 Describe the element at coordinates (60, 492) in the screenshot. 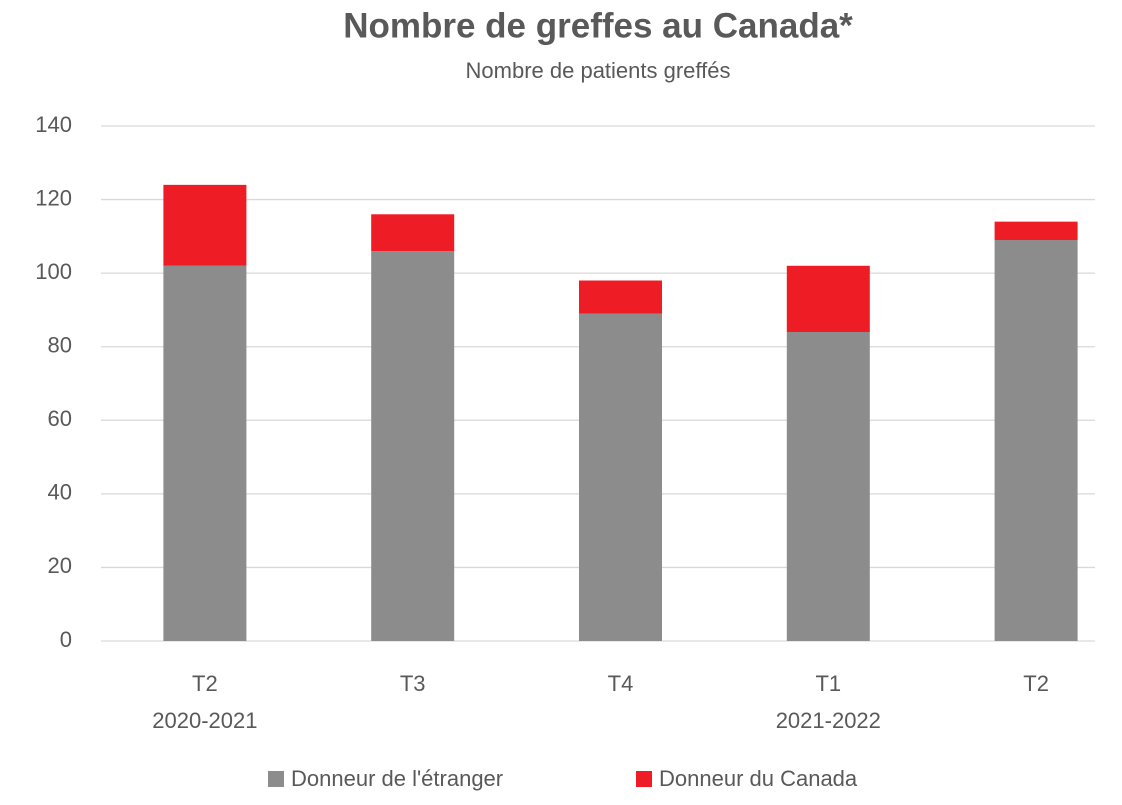

I see `y-tick-label: 40` at that location.